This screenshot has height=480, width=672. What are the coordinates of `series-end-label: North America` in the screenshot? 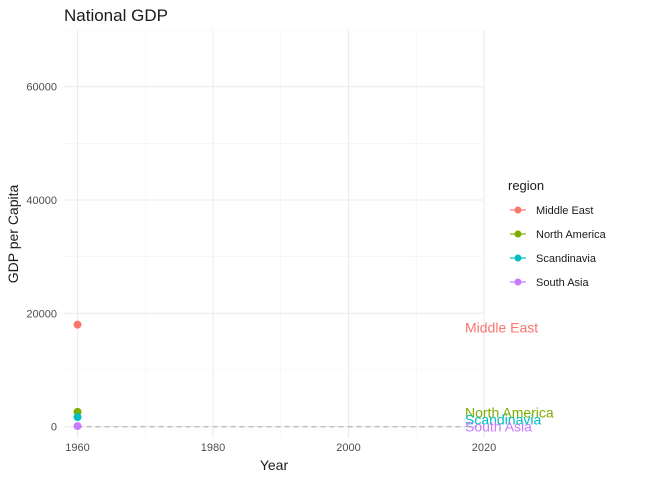 It's located at (509, 413).